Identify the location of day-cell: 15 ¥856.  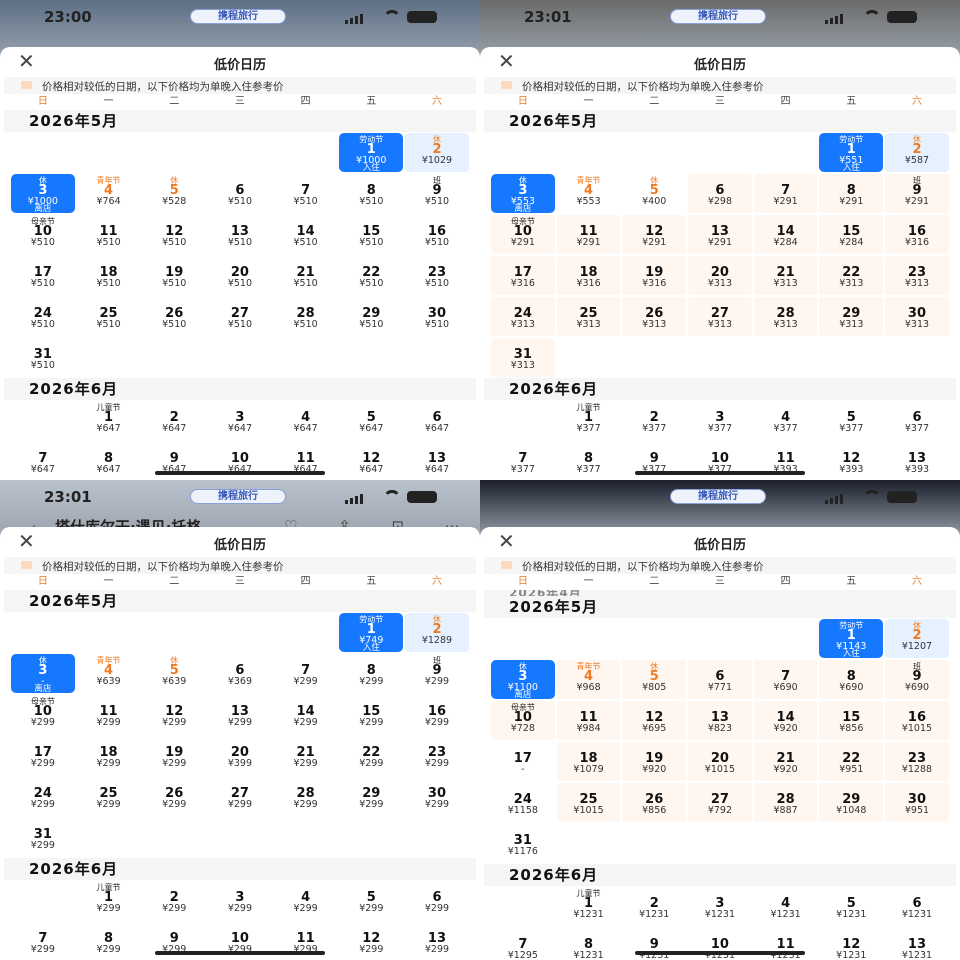
(851, 720).